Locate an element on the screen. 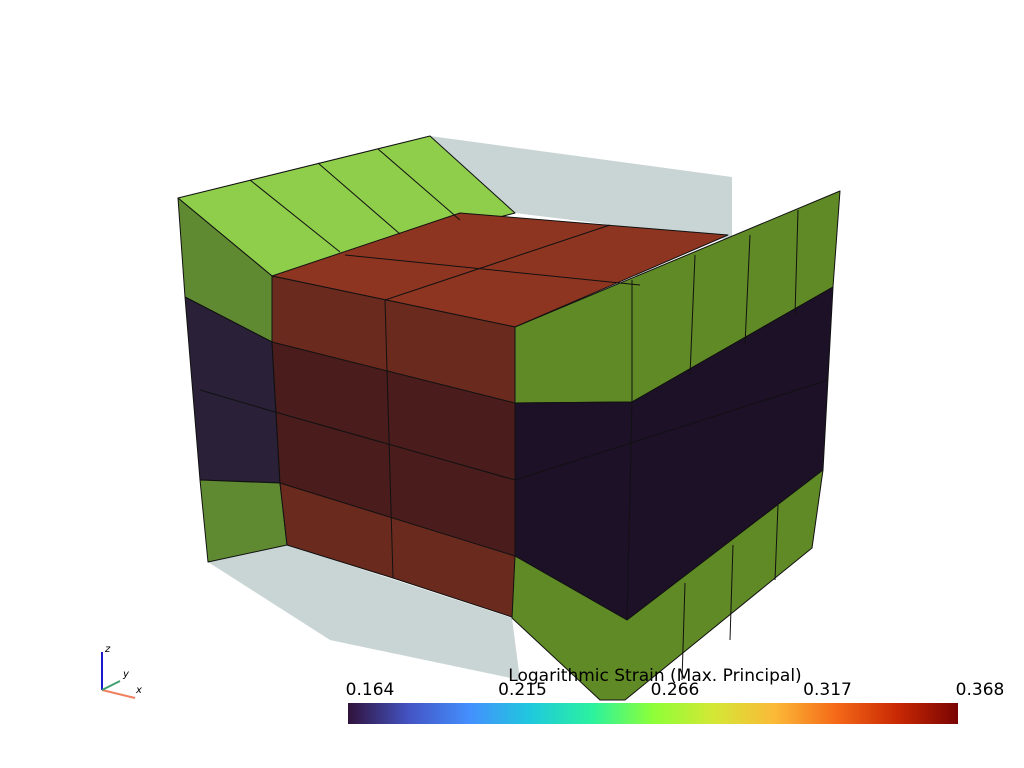 Image resolution: width=1024 pixels, height=768 pixels. ghost-back is located at coordinates (581, 188).